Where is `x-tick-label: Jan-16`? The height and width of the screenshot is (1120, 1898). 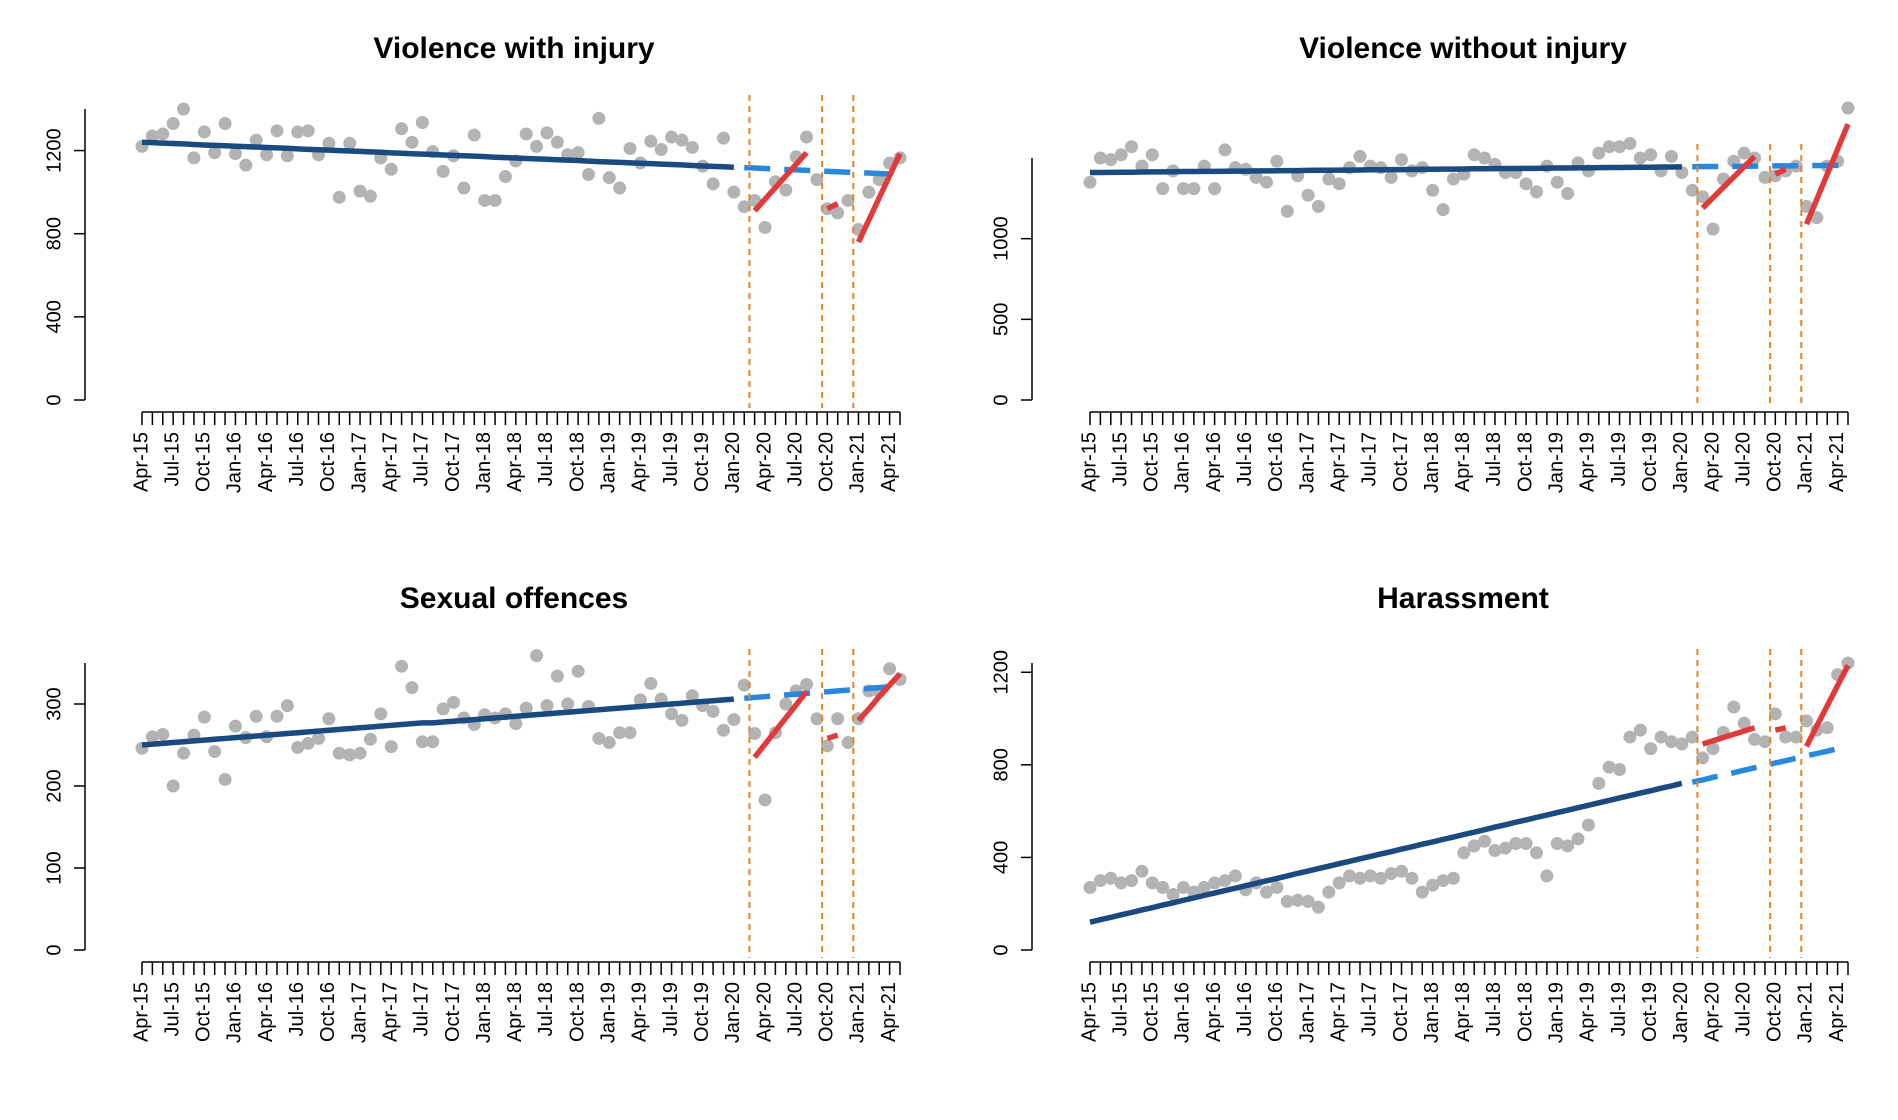
x-tick-label: Jan-16 is located at coordinates (1183, 1012).